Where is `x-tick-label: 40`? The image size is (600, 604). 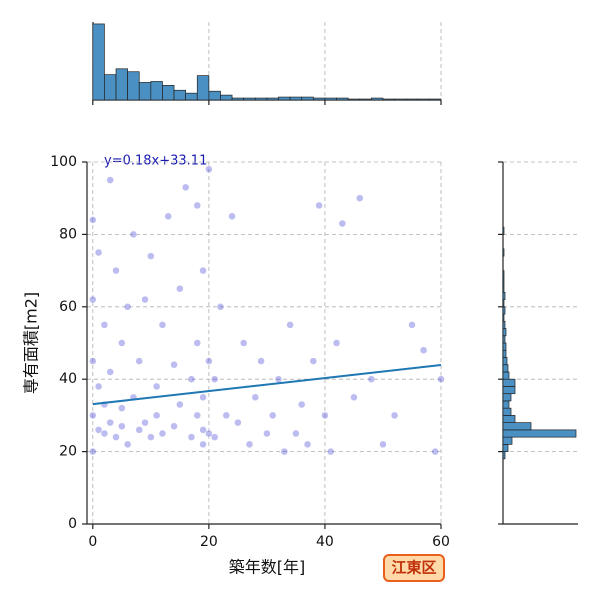
x-tick-label: 40 is located at coordinates (325, 542).